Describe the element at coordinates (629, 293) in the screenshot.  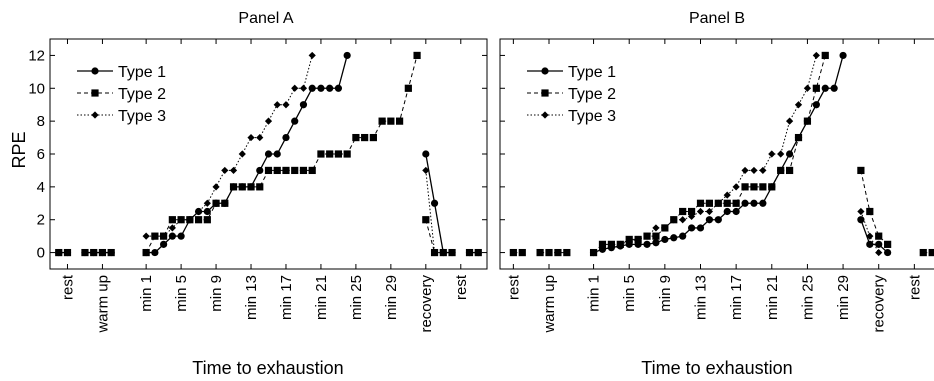
I see `panel-b-x-tick-label: min 5` at that location.